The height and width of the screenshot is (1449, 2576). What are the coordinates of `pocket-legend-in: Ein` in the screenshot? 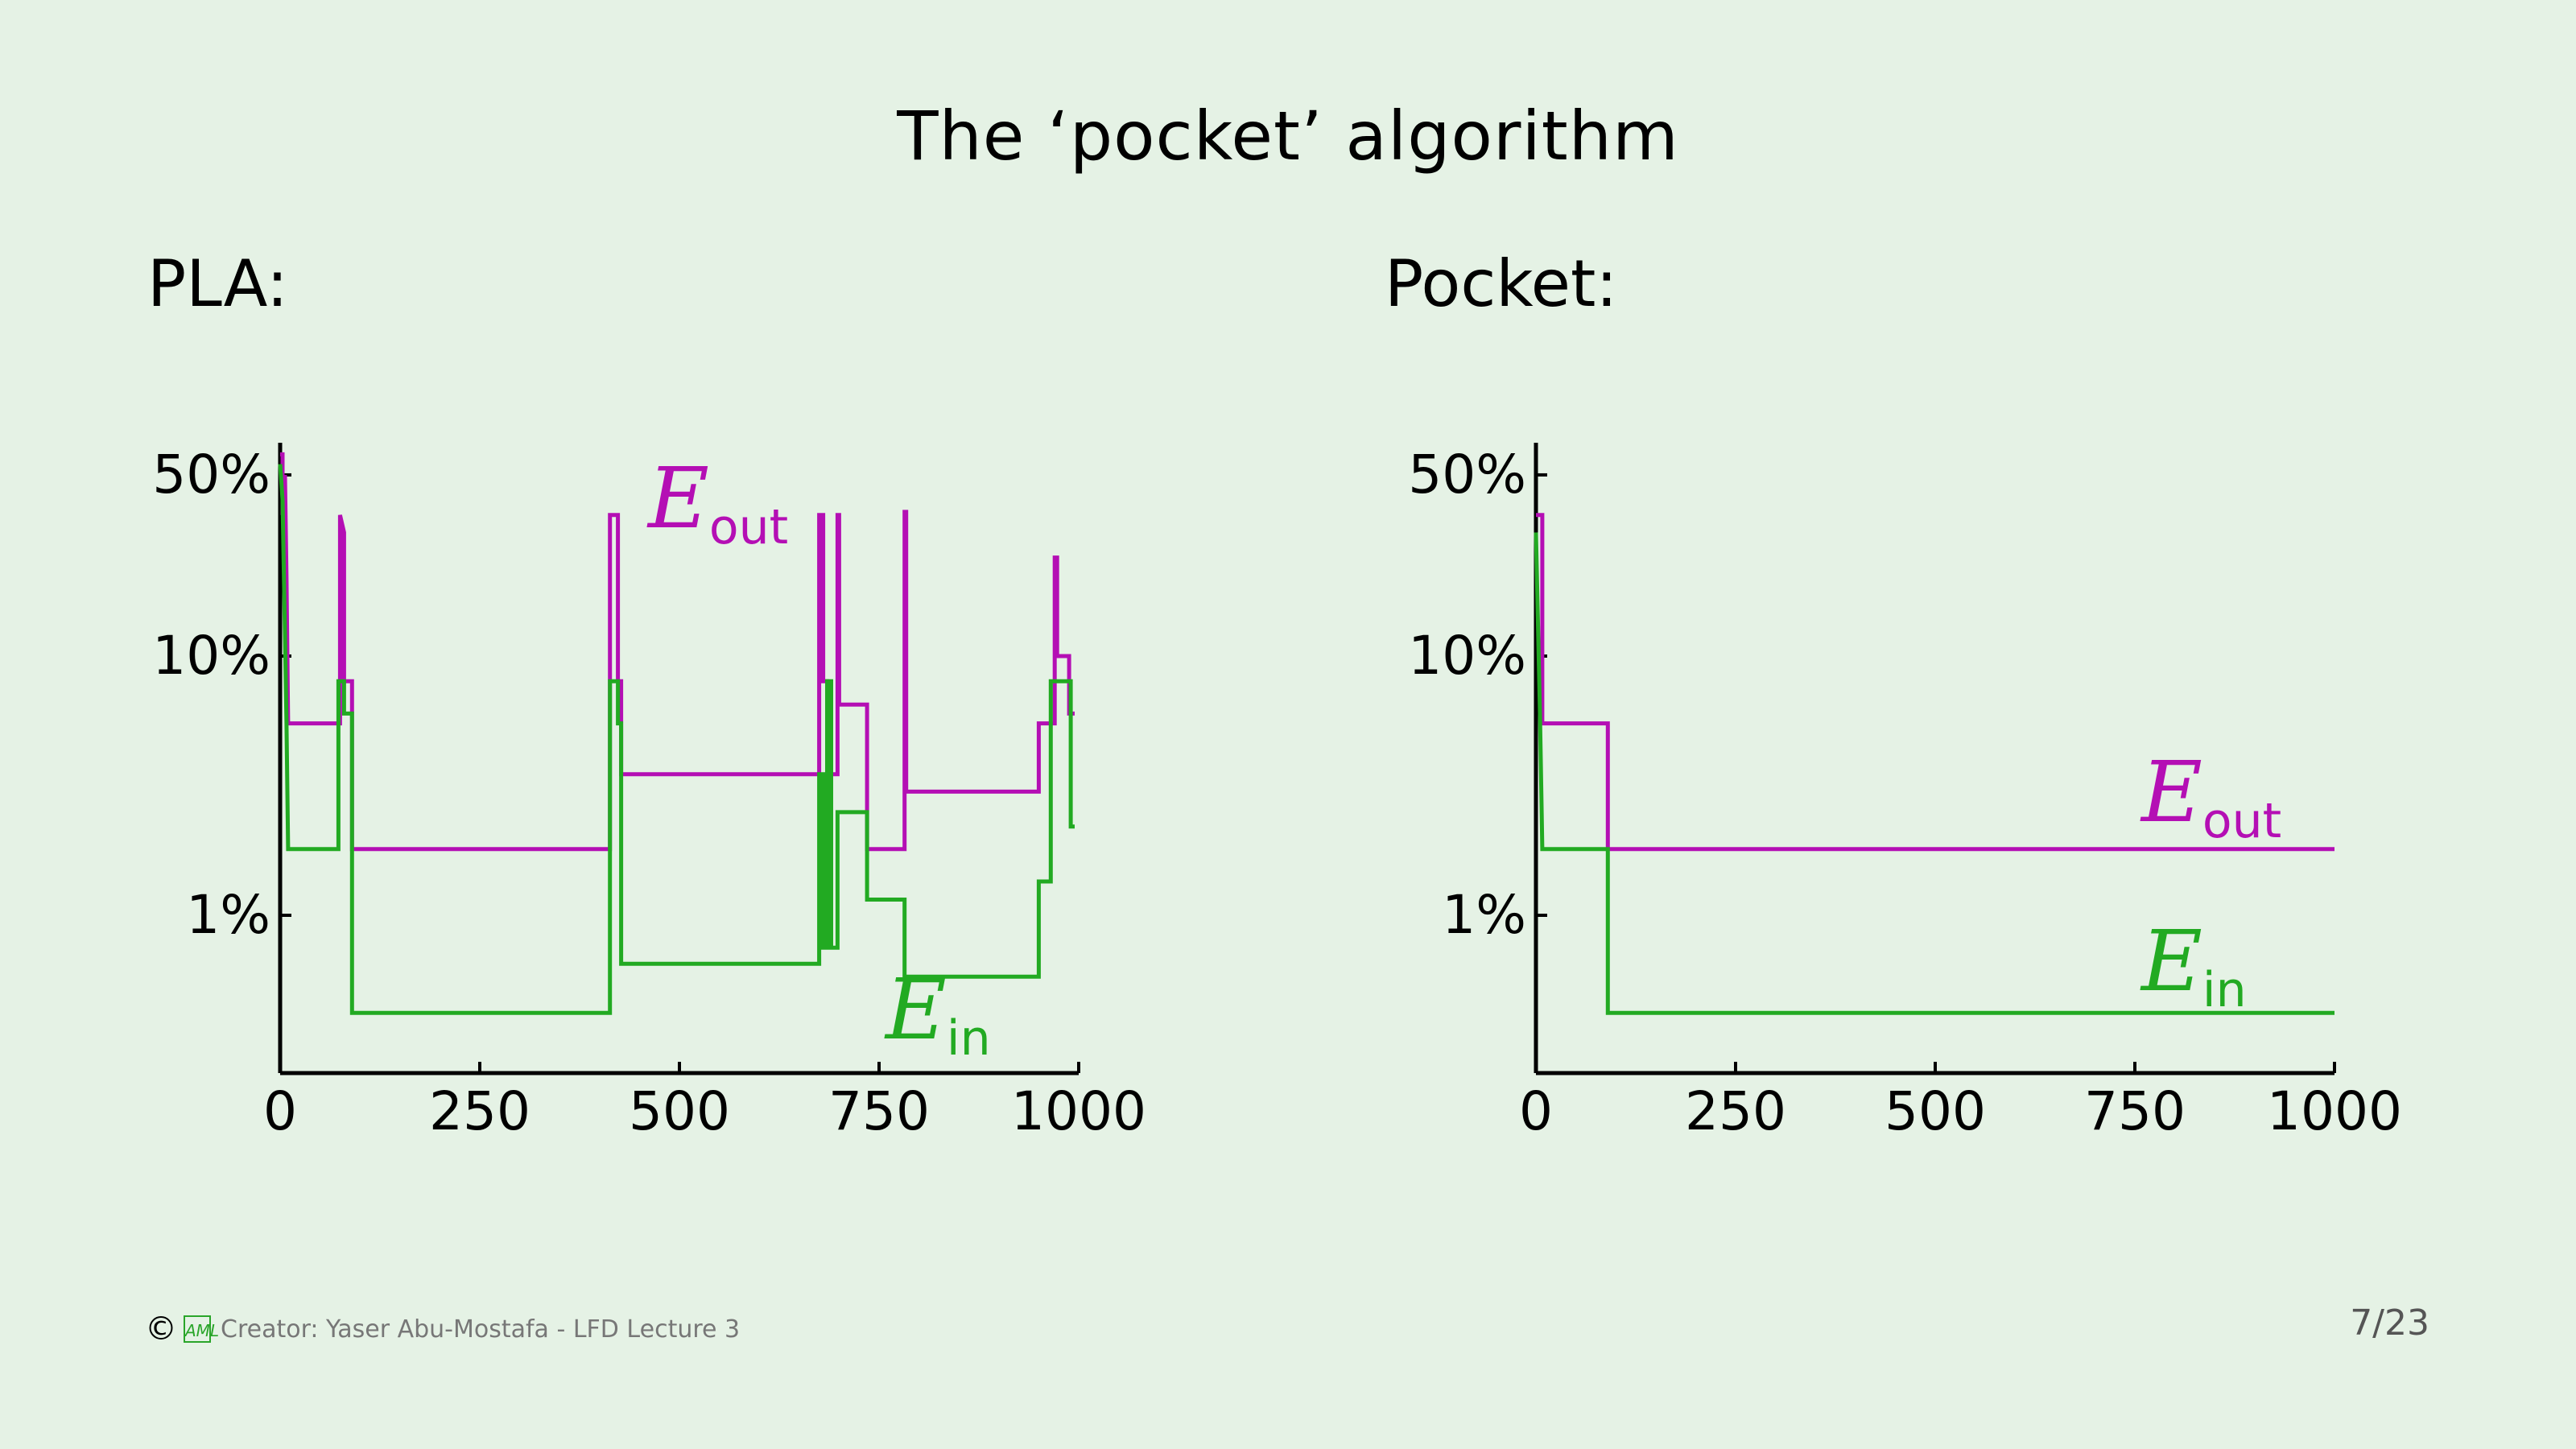 It's located at (2193, 965).